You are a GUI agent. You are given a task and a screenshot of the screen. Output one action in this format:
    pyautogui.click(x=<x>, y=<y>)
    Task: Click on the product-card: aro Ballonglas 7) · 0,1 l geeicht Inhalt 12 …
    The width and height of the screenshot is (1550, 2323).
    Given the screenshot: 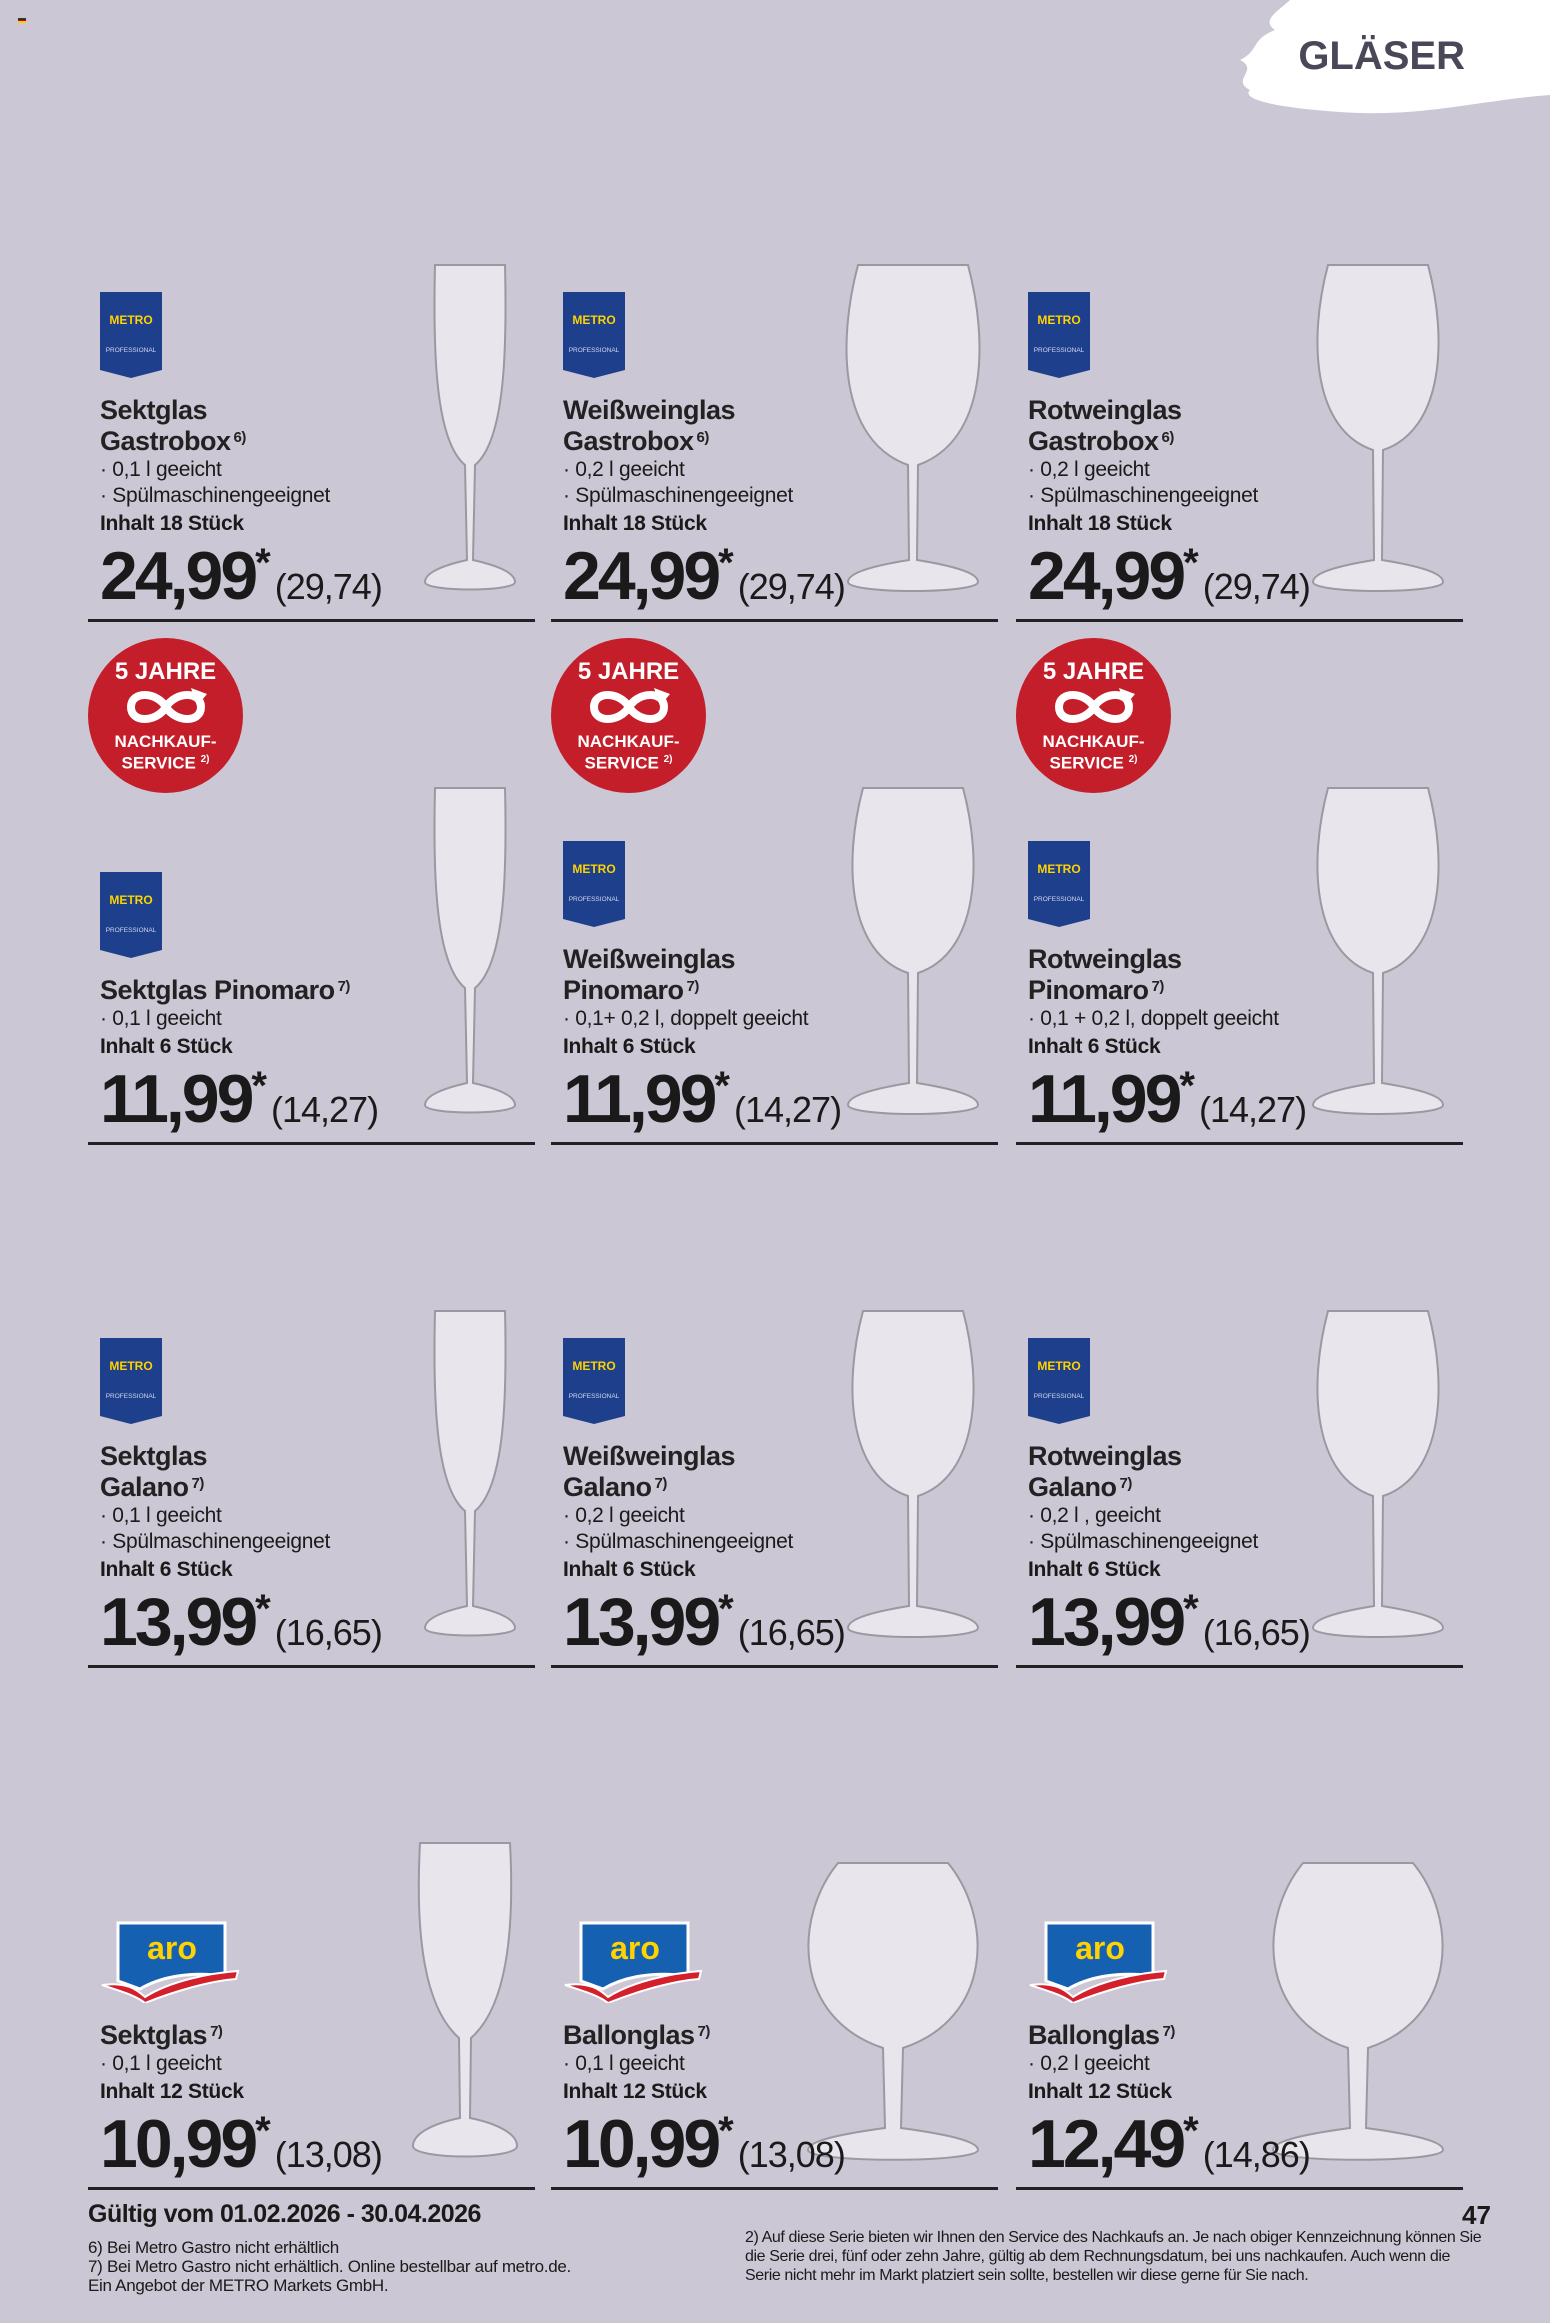 What is the action you would take?
    pyautogui.click(x=774, y=1955)
    